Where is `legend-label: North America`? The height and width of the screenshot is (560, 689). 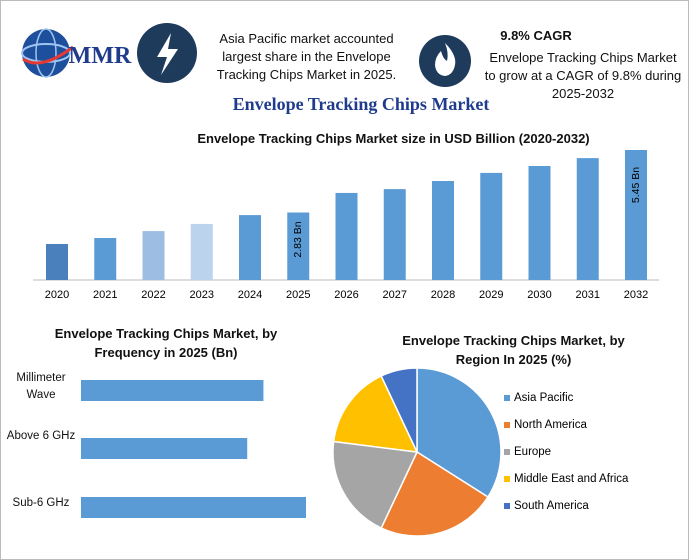 legend-label: North America is located at coordinates (550, 425).